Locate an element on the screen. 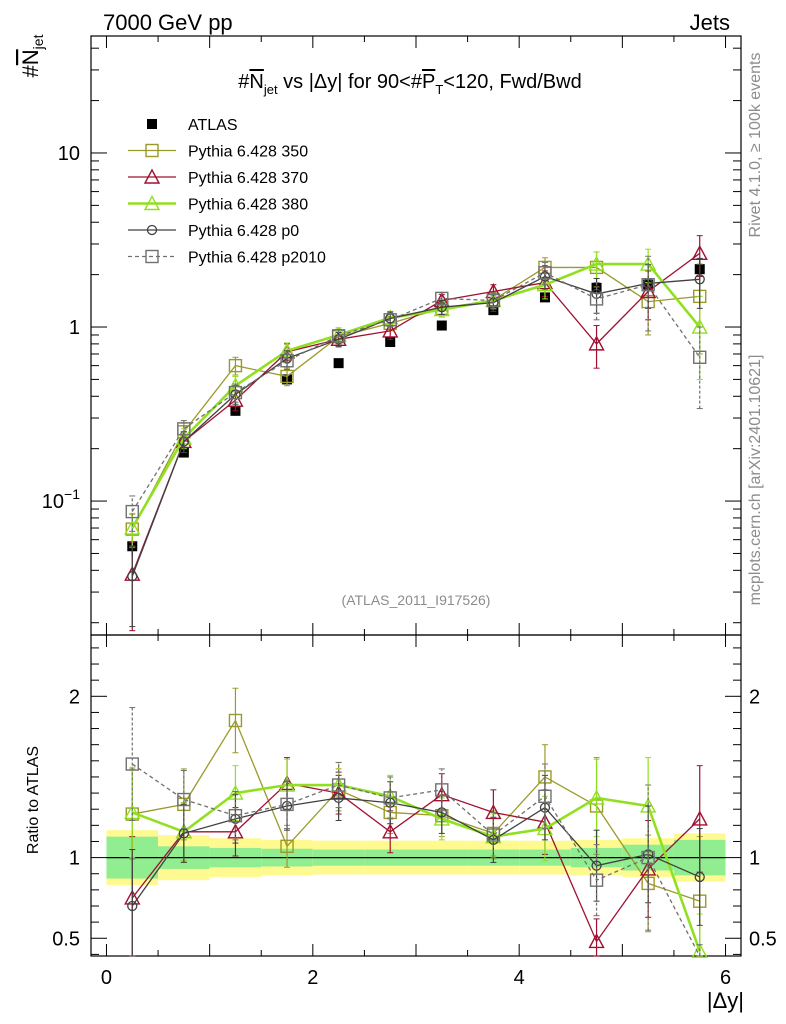 This screenshot has height=1024, width=786. ratio-y-tick-label-left: 2 is located at coordinates (74, 697).